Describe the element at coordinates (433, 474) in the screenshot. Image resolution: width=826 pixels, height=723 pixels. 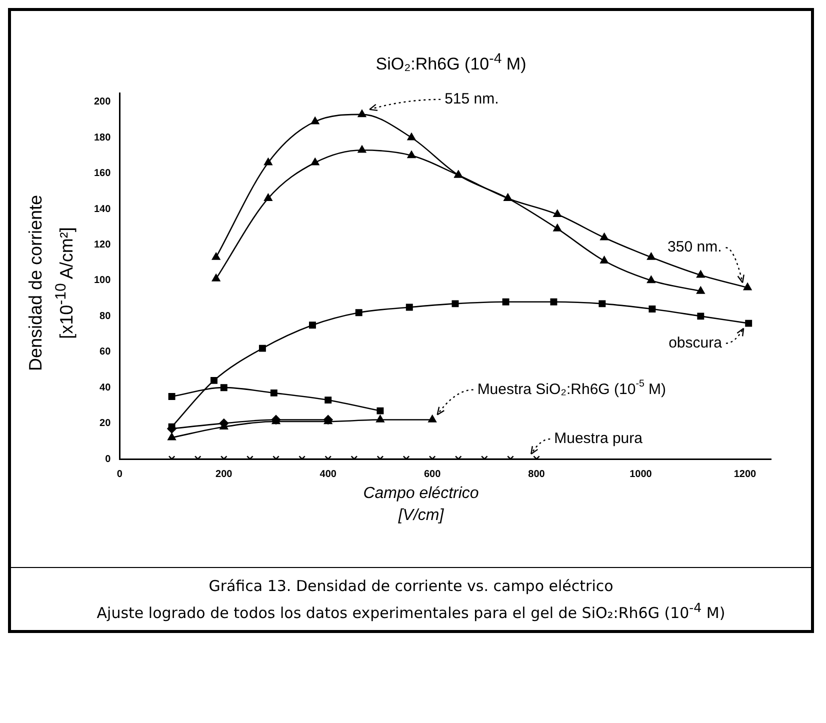
I see `x-tick-label: 600` at that location.